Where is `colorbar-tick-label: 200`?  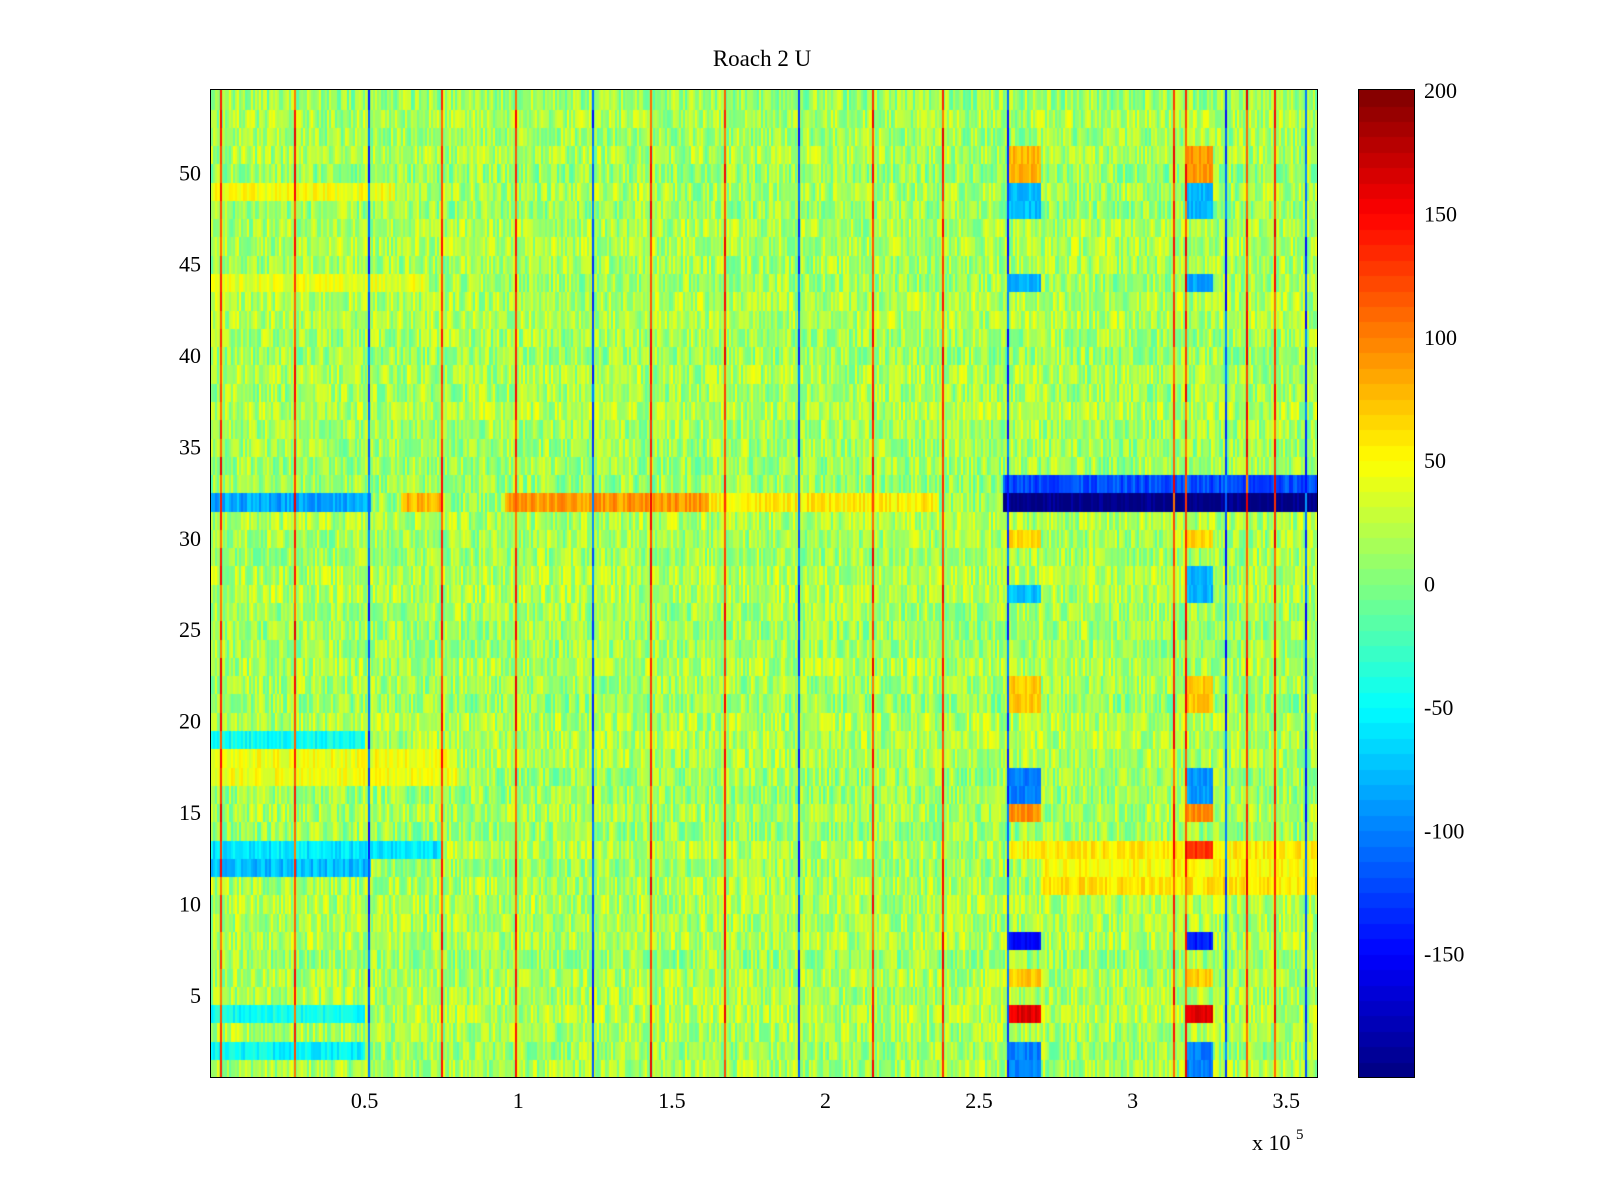
colorbar-tick-label: 200 is located at coordinates (1440, 90).